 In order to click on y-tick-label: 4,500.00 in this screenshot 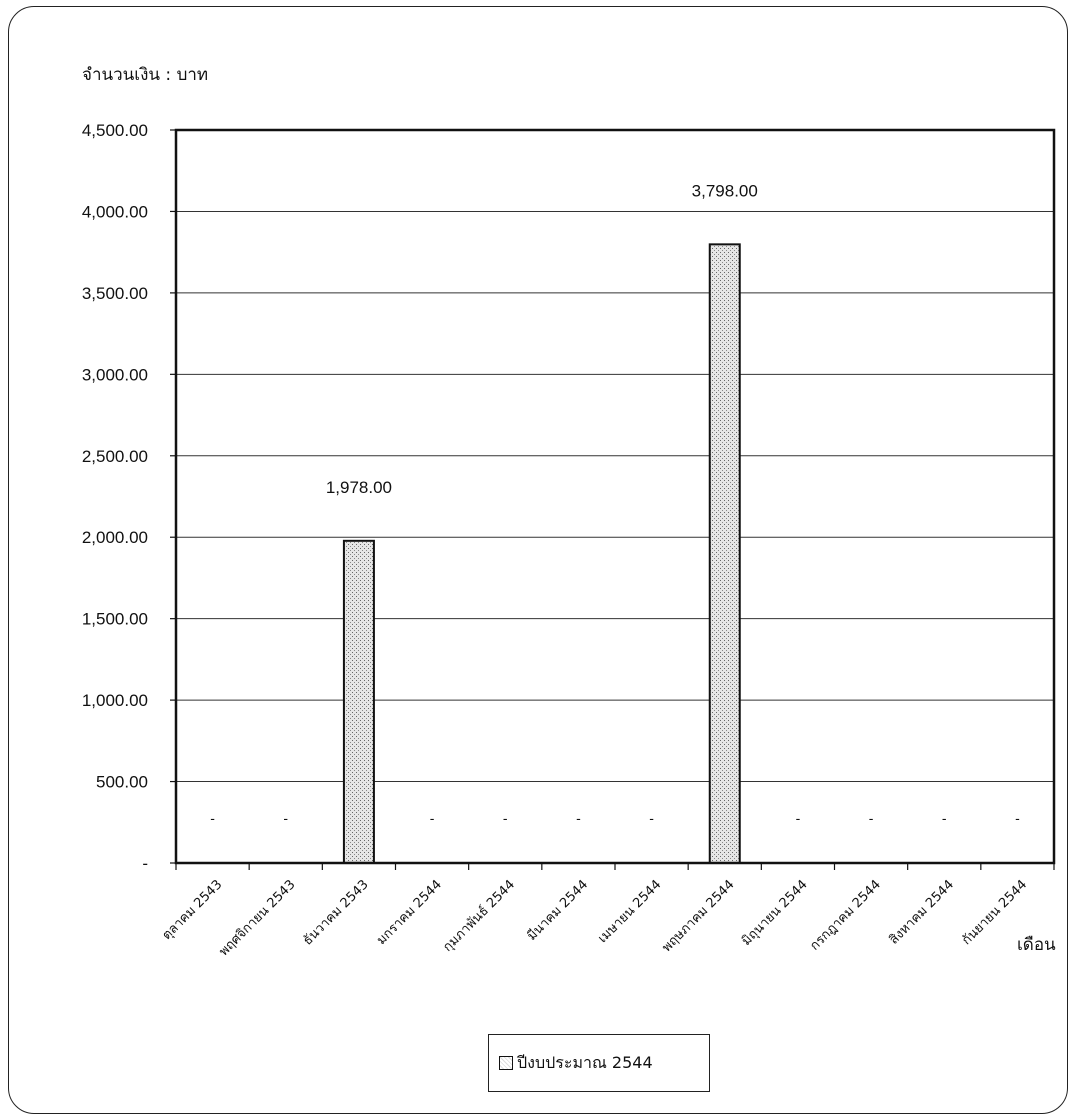, I will do `click(115, 130)`.